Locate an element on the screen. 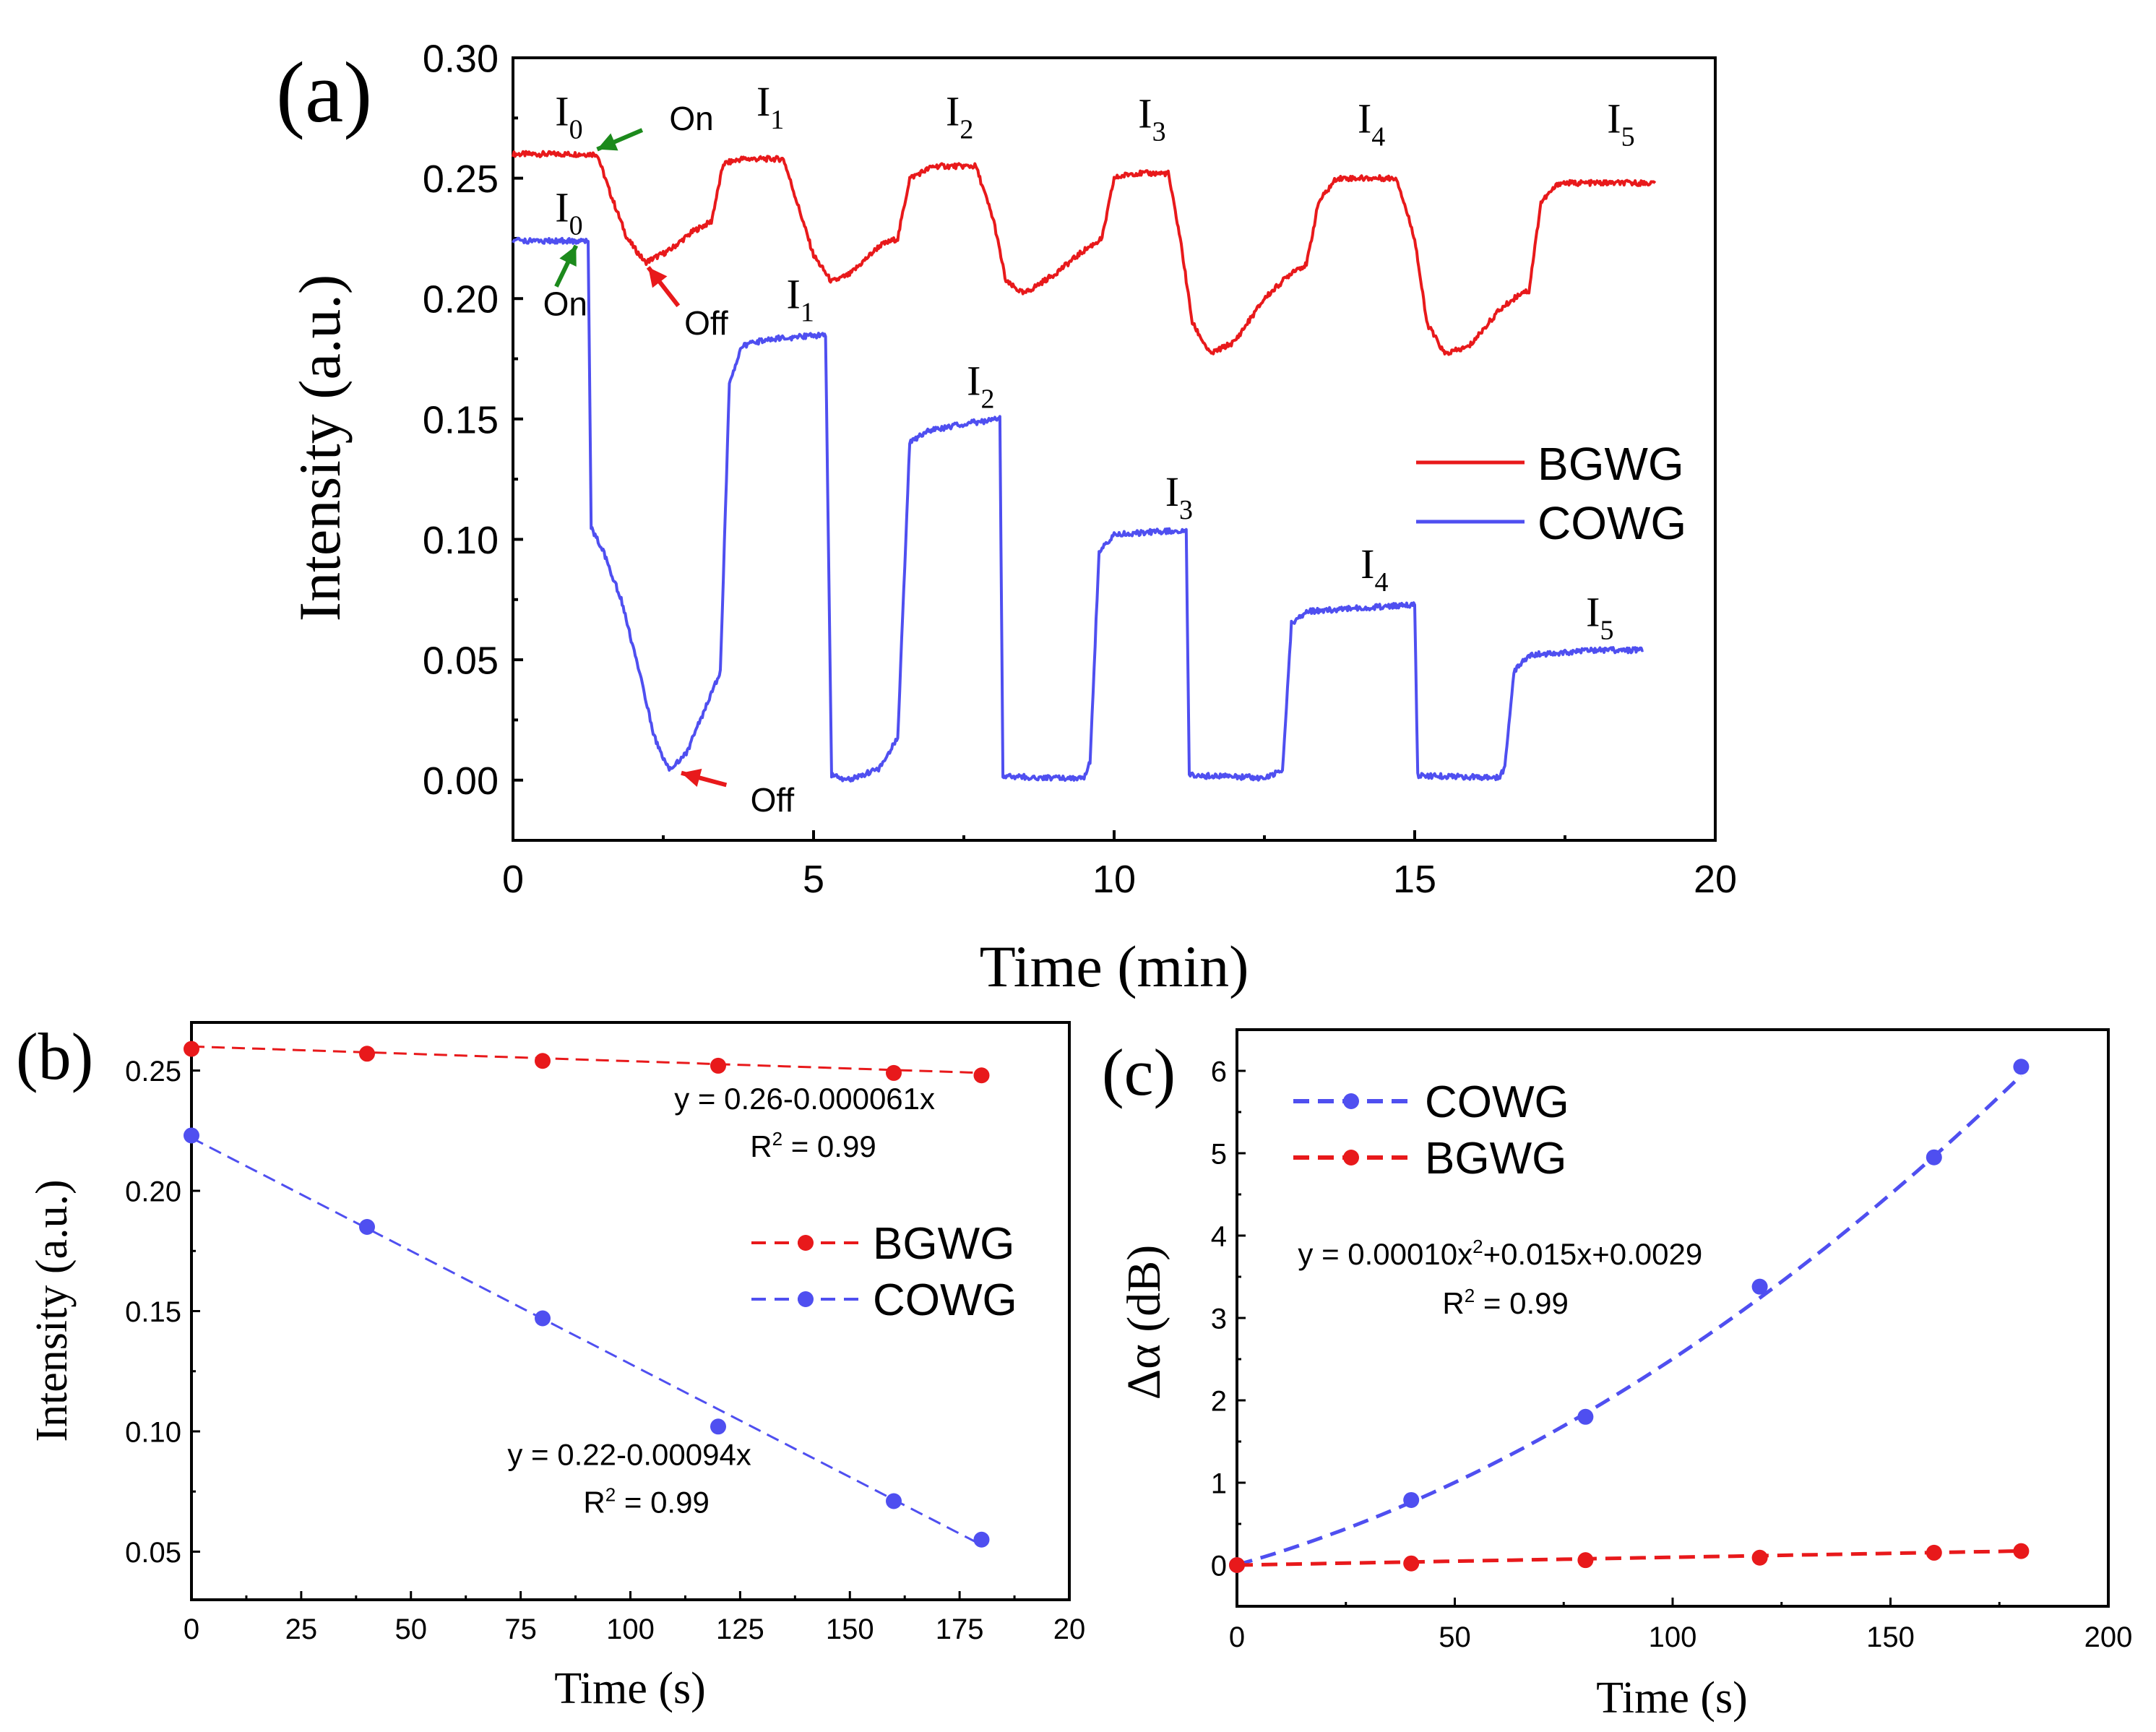 The height and width of the screenshot is (1732, 2156). x-tick-label: 0 is located at coordinates (513, 880).